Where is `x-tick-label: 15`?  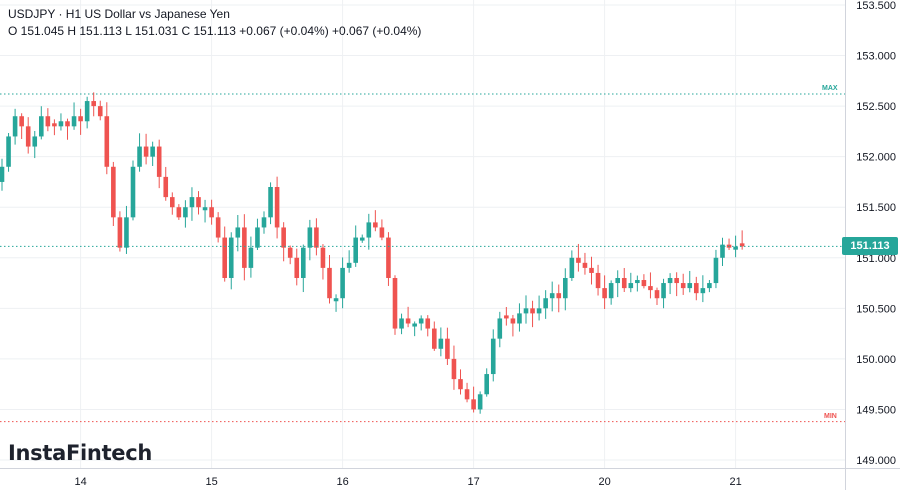
x-tick-label: 15 is located at coordinates (211, 482).